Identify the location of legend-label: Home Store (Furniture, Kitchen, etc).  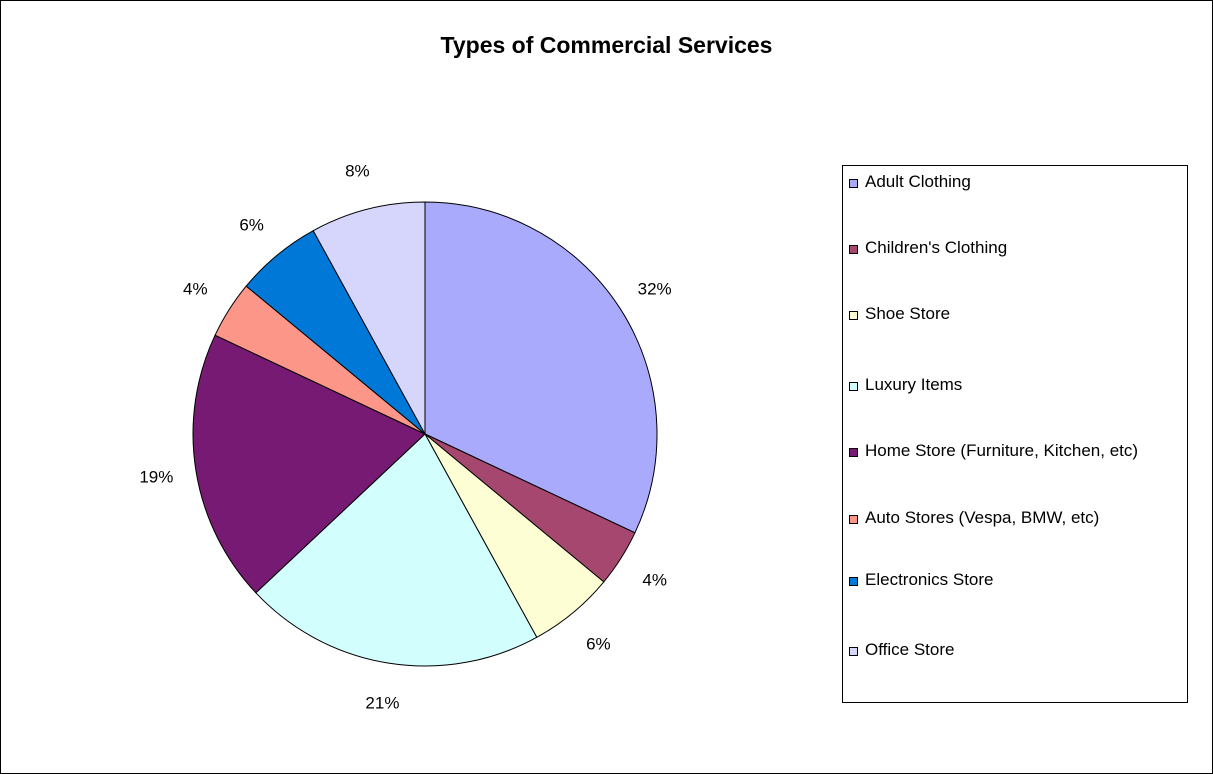
(1002, 450).